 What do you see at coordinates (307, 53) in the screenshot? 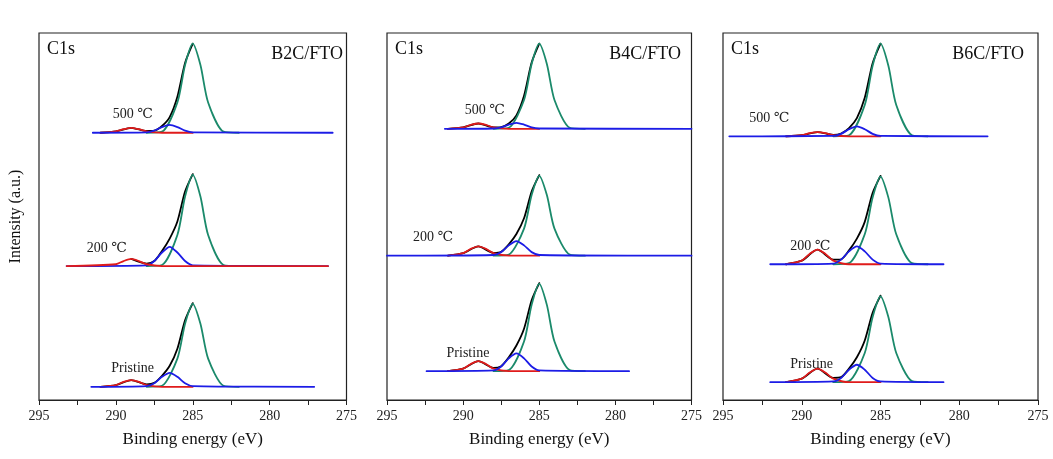
I see `chart-title: B2C/FTO` at bounding box center [307, 53].